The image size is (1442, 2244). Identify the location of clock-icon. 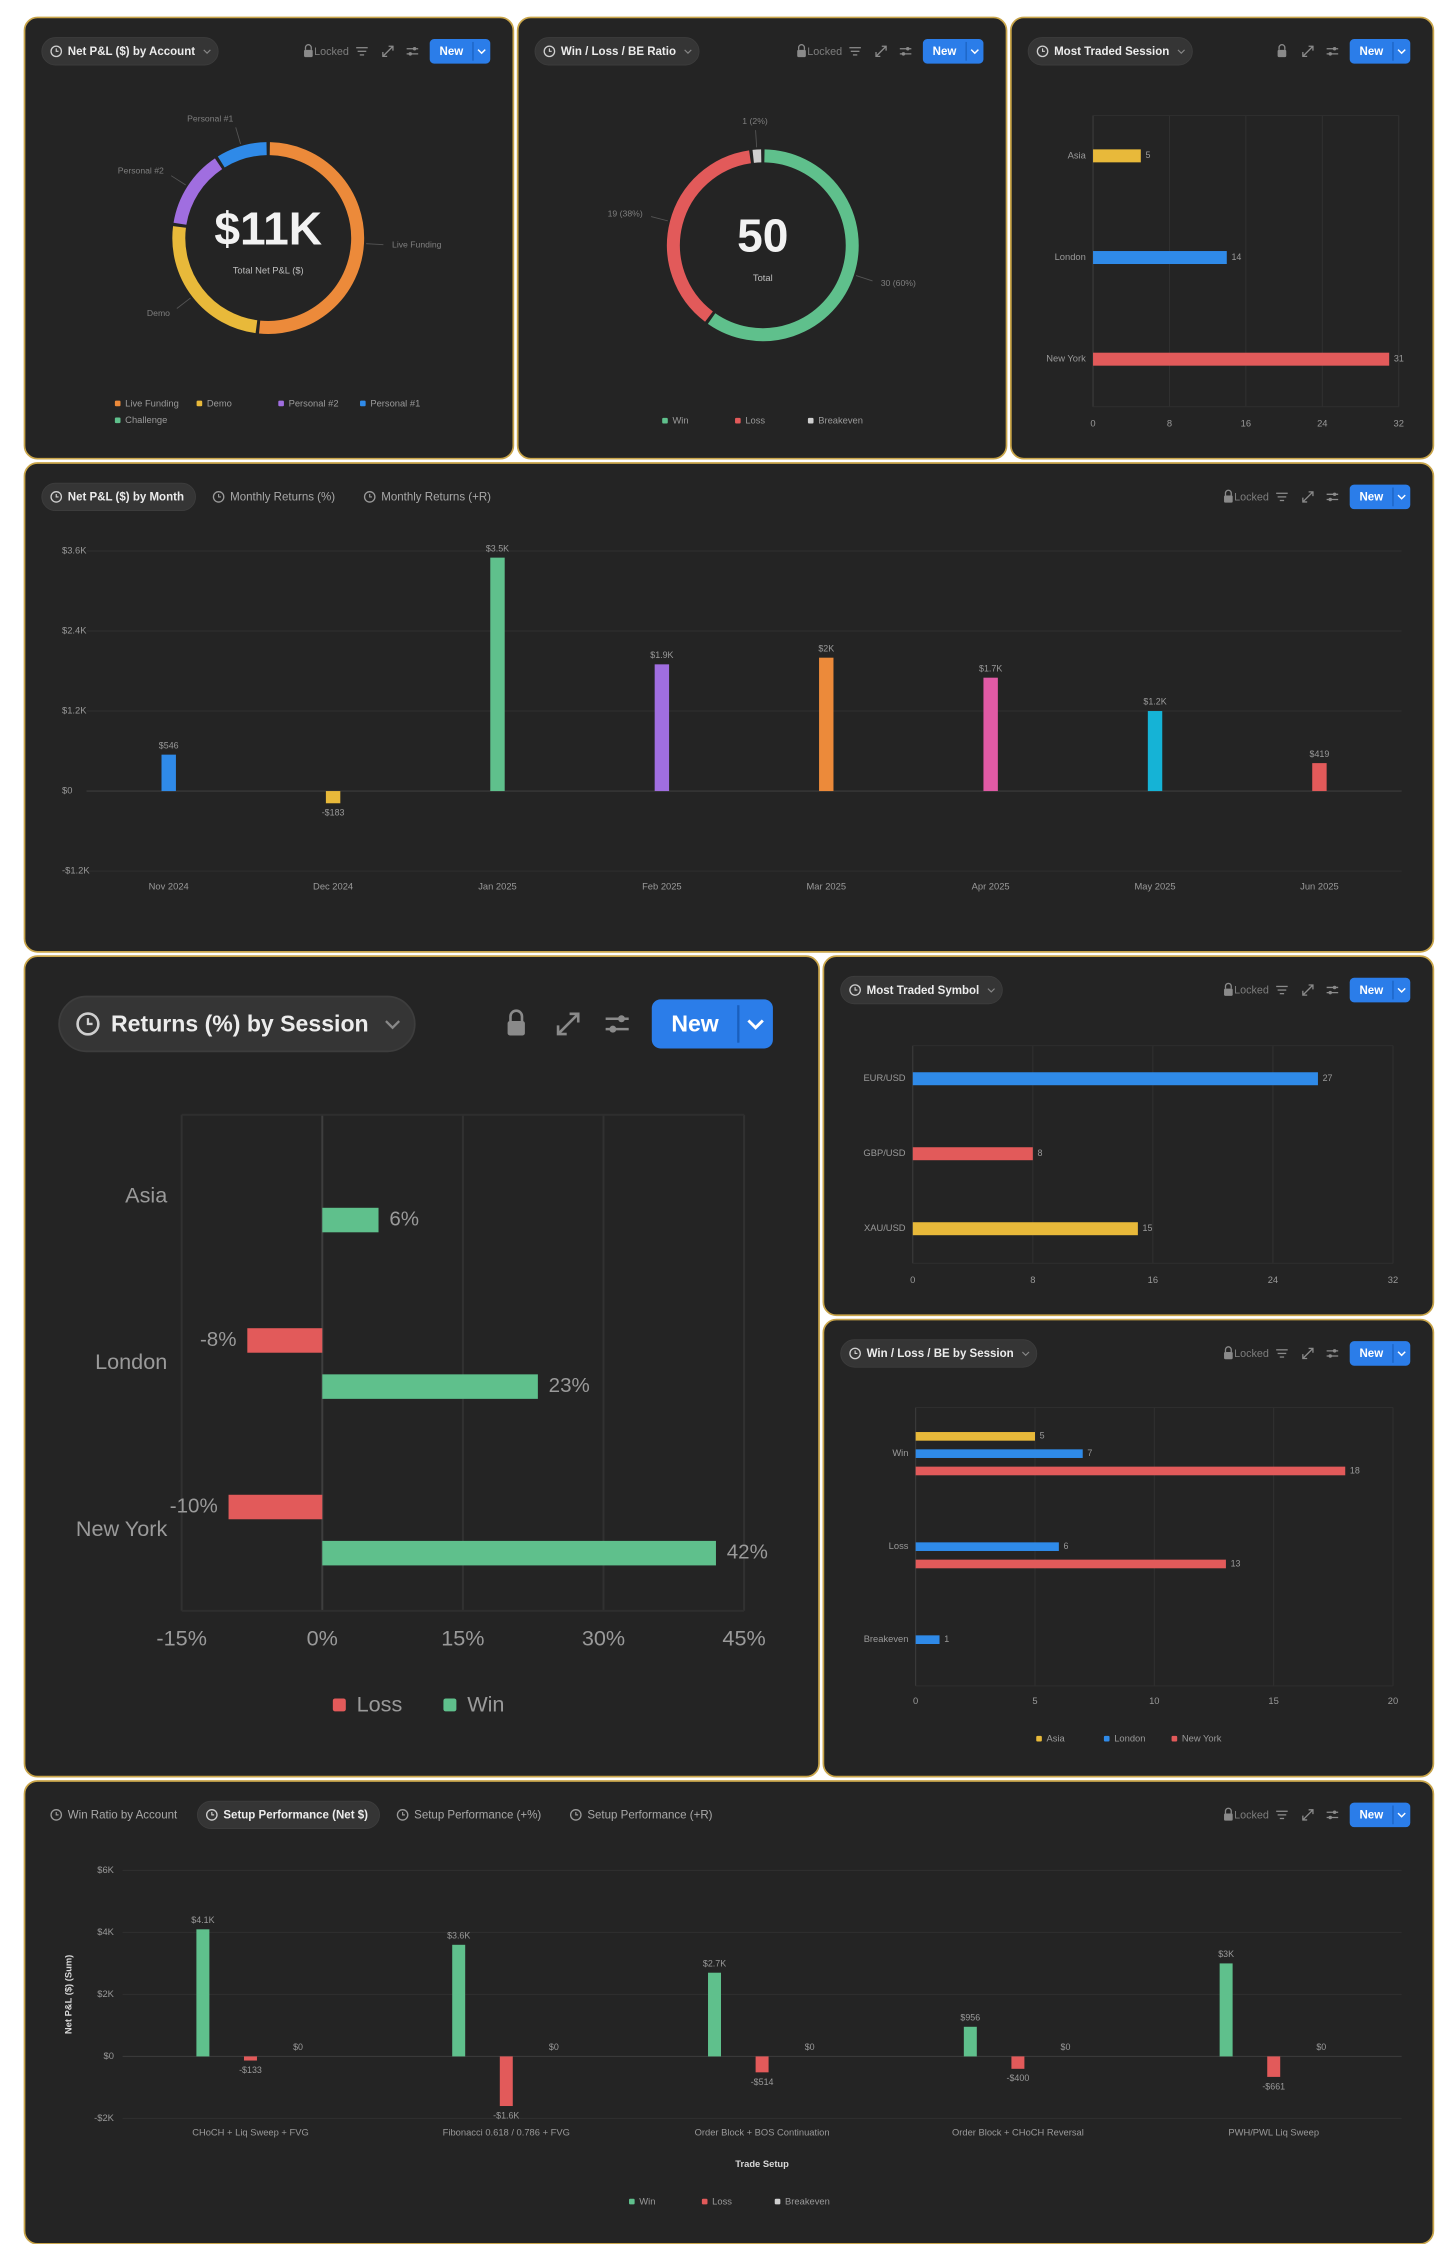
(855, 1353).